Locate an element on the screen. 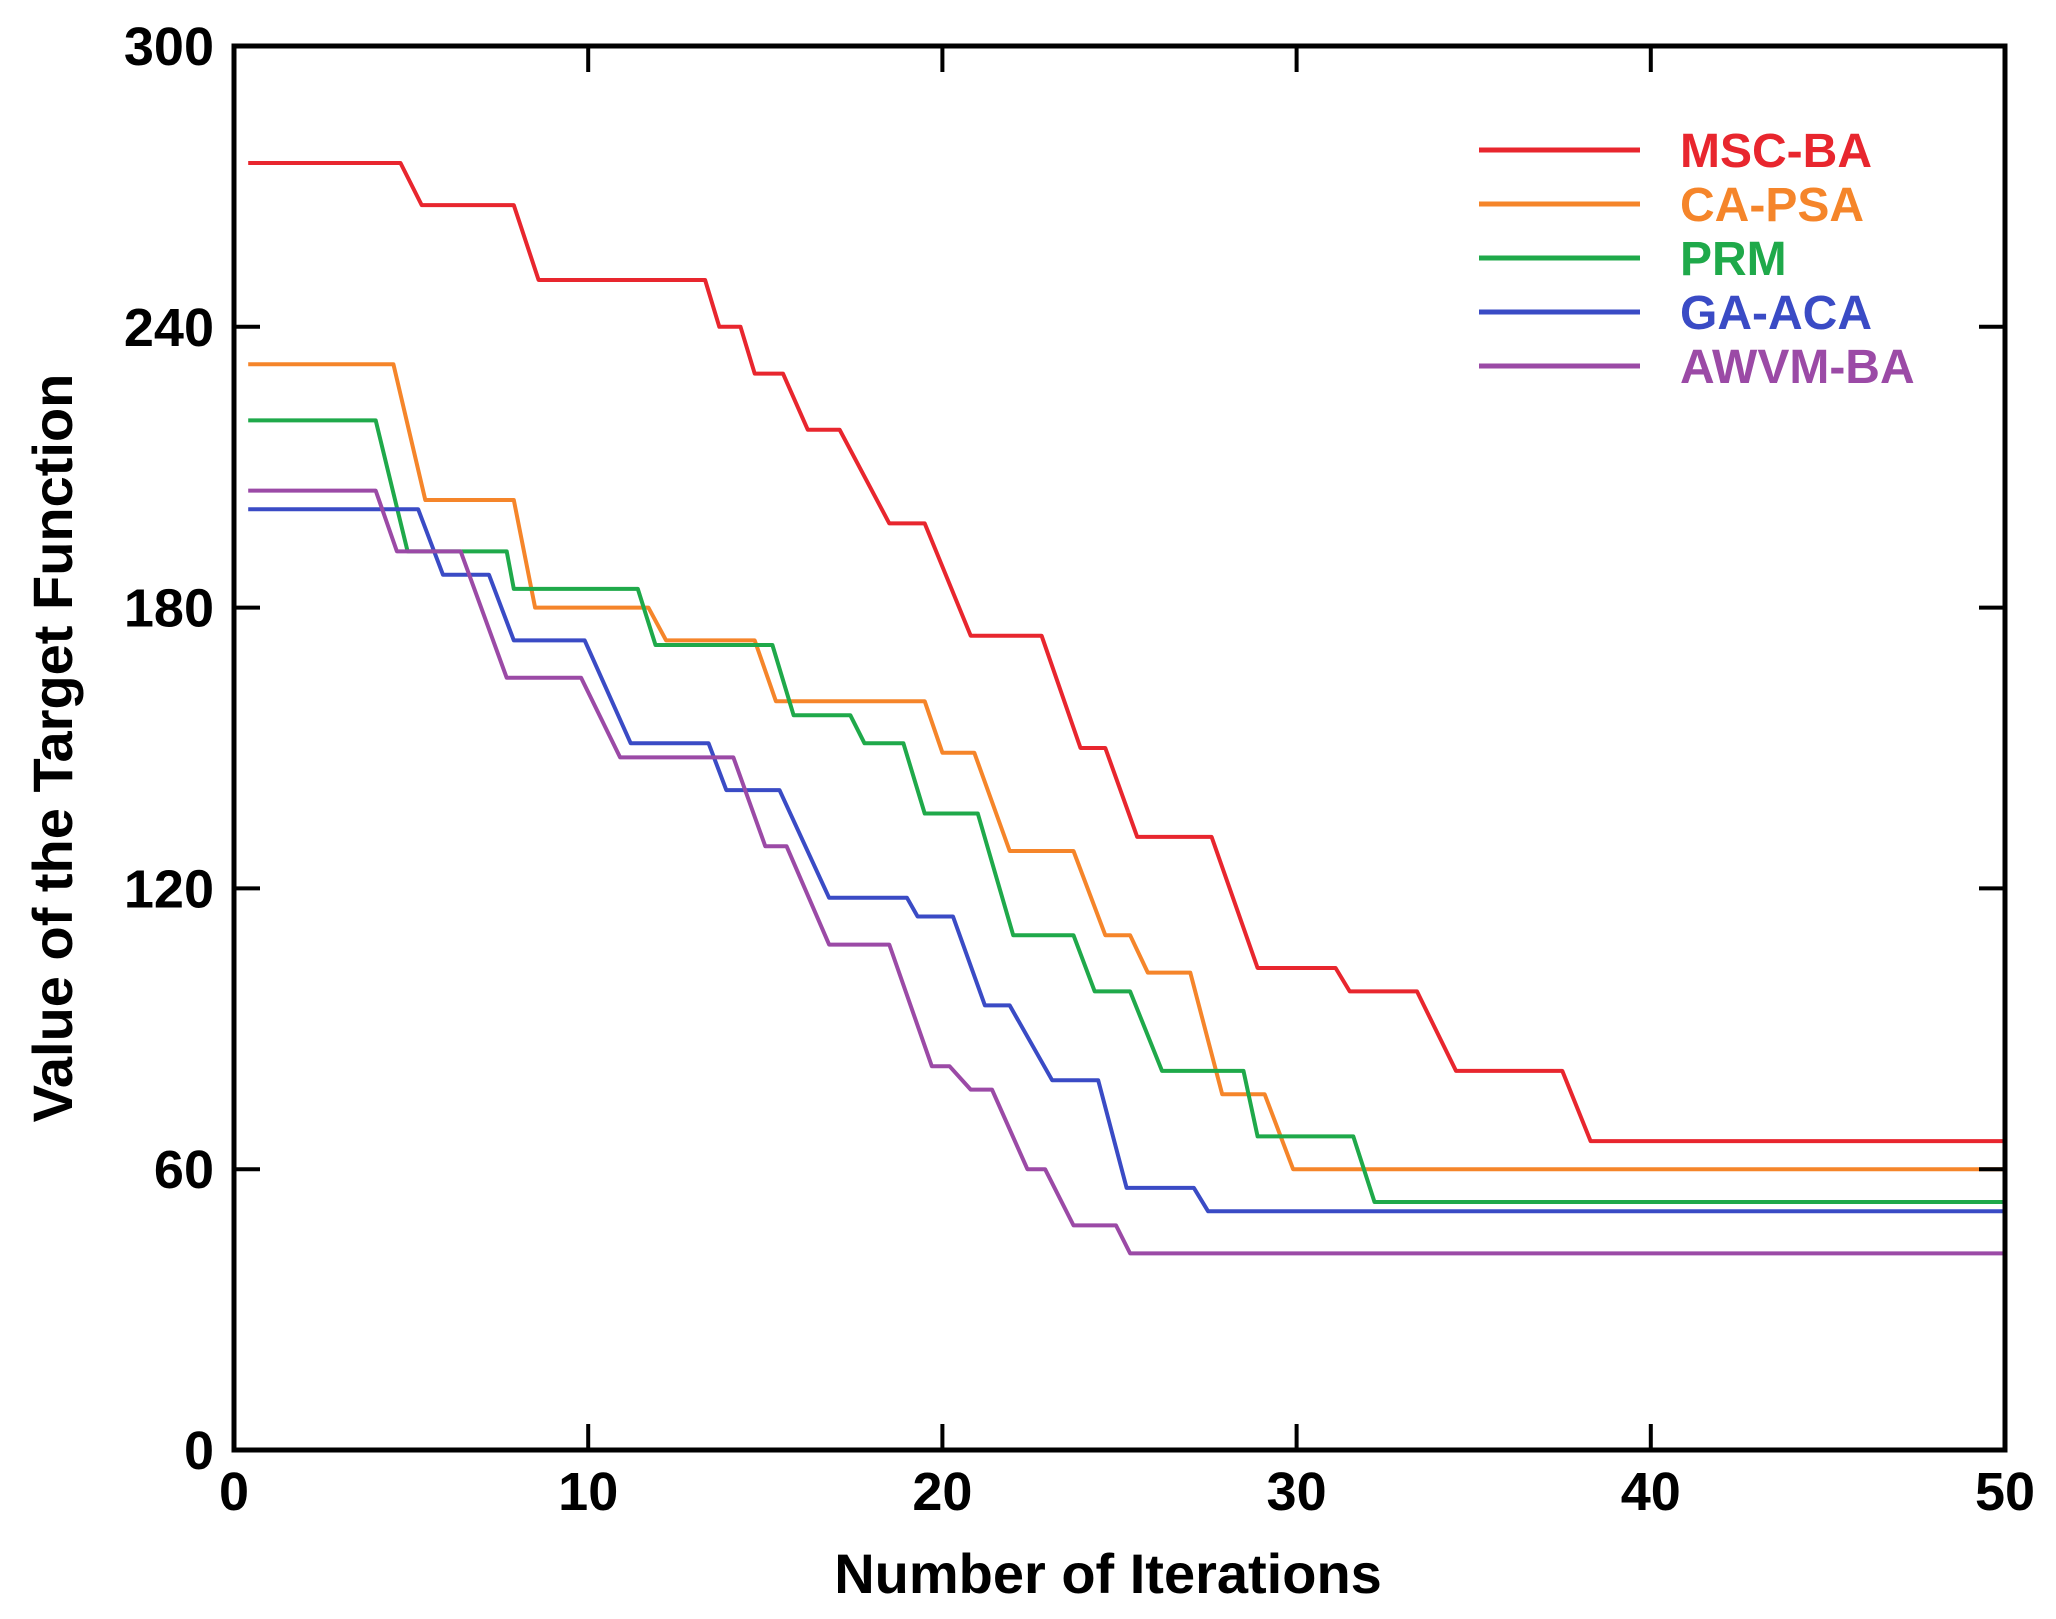  legend-label: AWVM-BA is located at coordinates (1797, 367).